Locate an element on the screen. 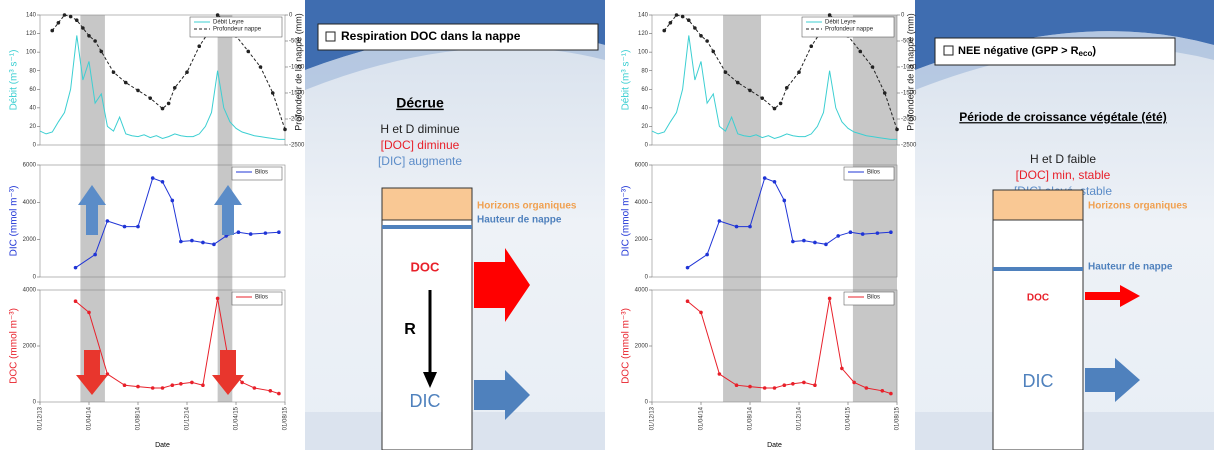 This screenshot has width=1214, height=450. x-axis-label: Date is located at coordinates (162, 445).